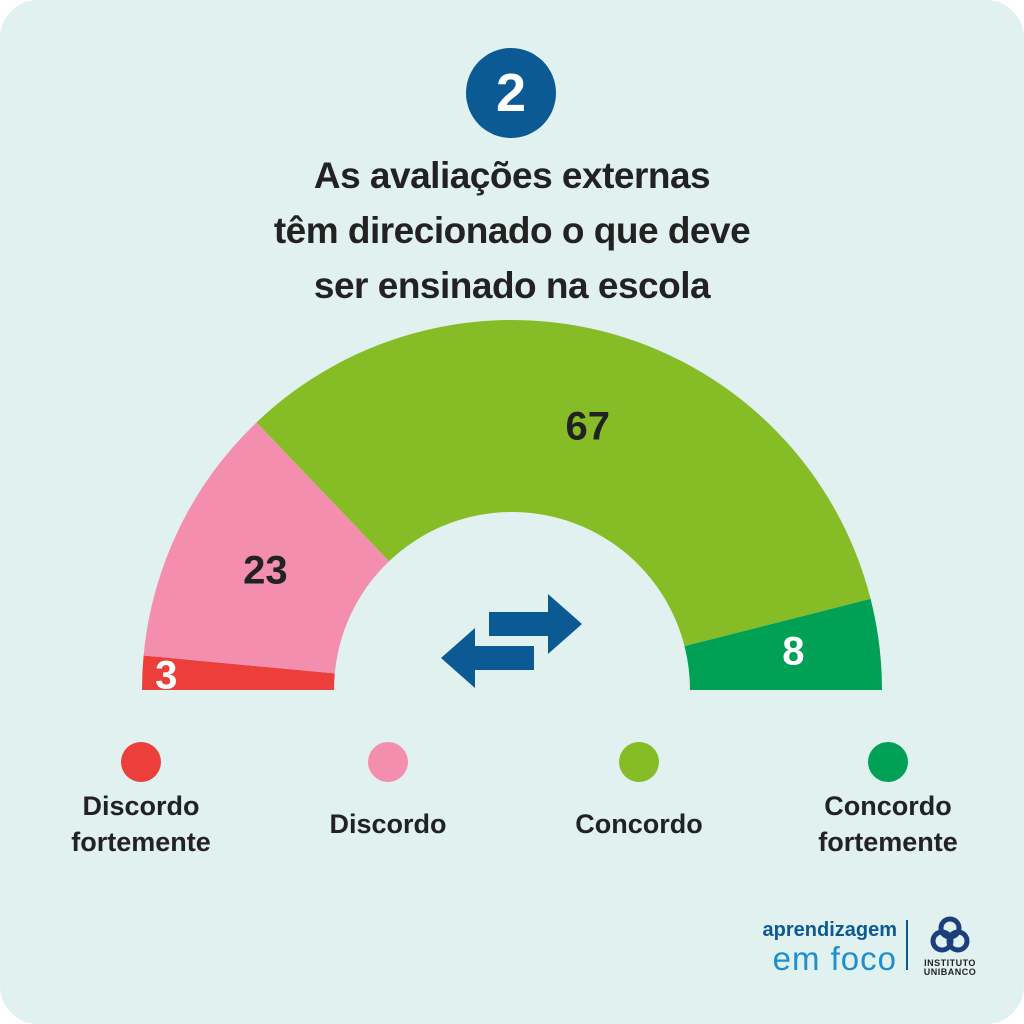 The height and width of the screenshot is (1024, 1024). What do you see at coordinates (950, 934) in the screenshot?
I see `unibanco-logo-icon` at bounding box center [950, 934].